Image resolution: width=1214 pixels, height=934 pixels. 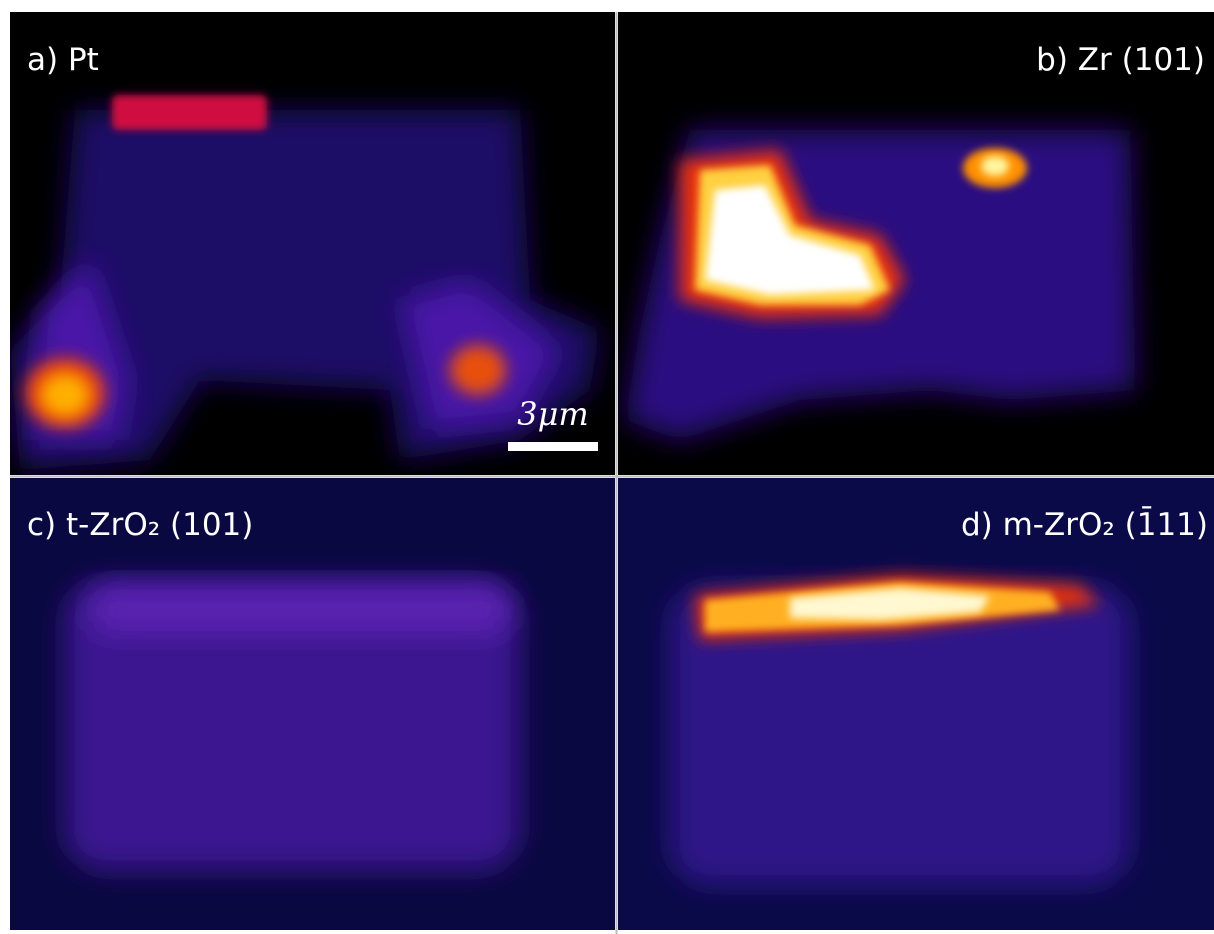 I want to click on panel-label: b) Zr (101), so click(x=1120, y=60).